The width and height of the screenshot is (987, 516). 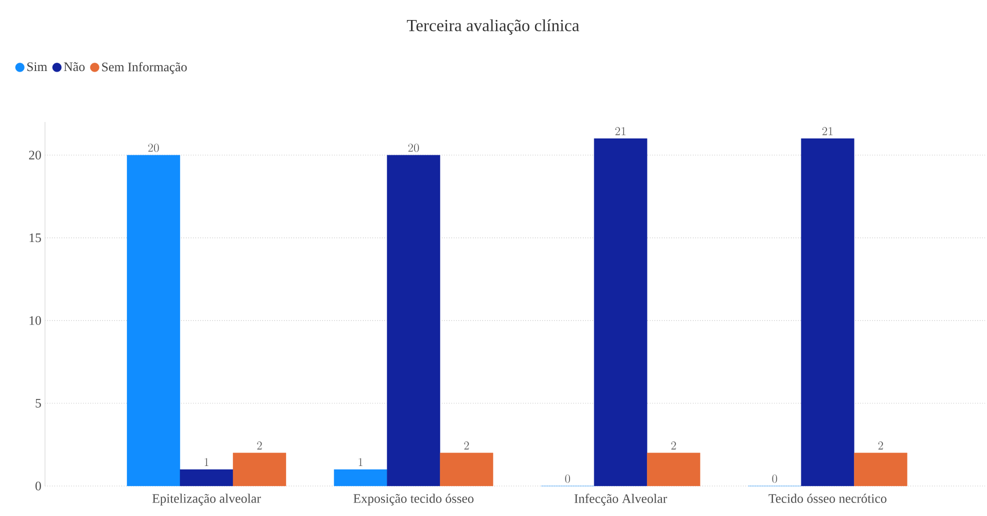 What do you see at coordinates (493, 27) in the screenshot?
I see `chart-title: Terceira avaliação clínica` at bounding box center [493, 27].